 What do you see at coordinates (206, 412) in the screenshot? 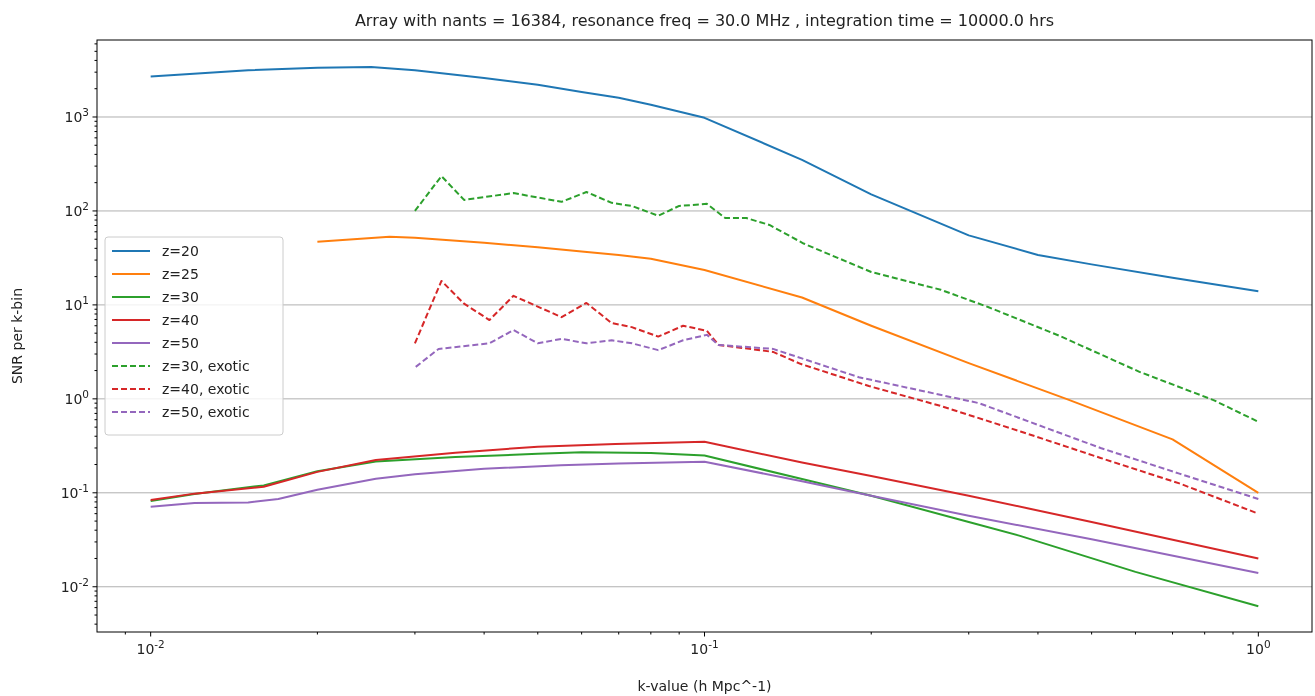
I see `legend-label: z=50, exotic` at bounding box center [206, 412].